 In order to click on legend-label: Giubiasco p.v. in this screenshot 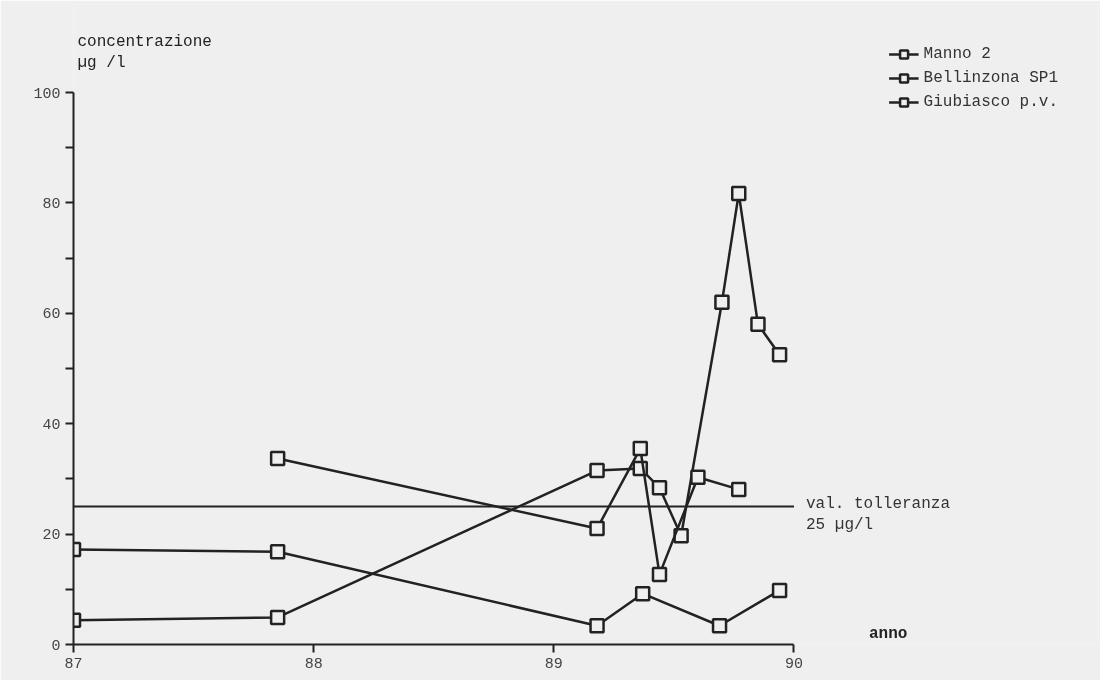, I will do `click(990, 102)`.